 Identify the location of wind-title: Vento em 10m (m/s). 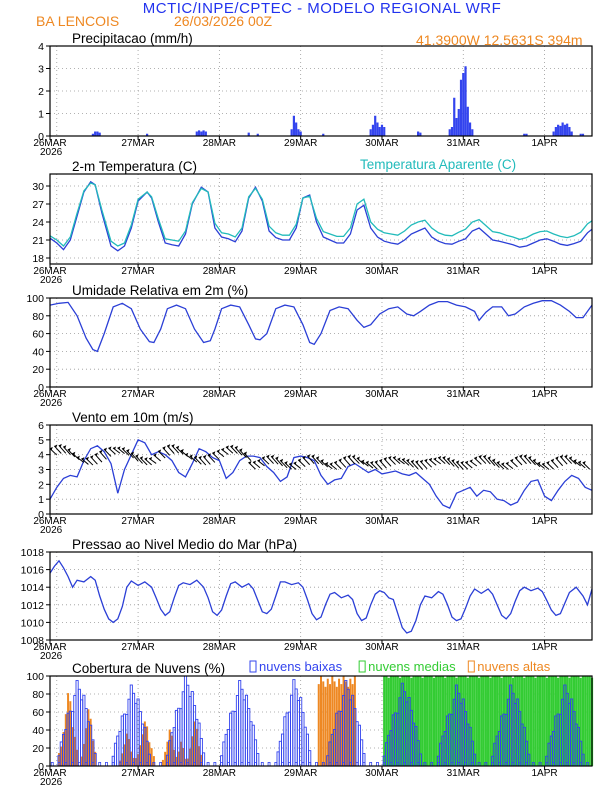
(133, 417).